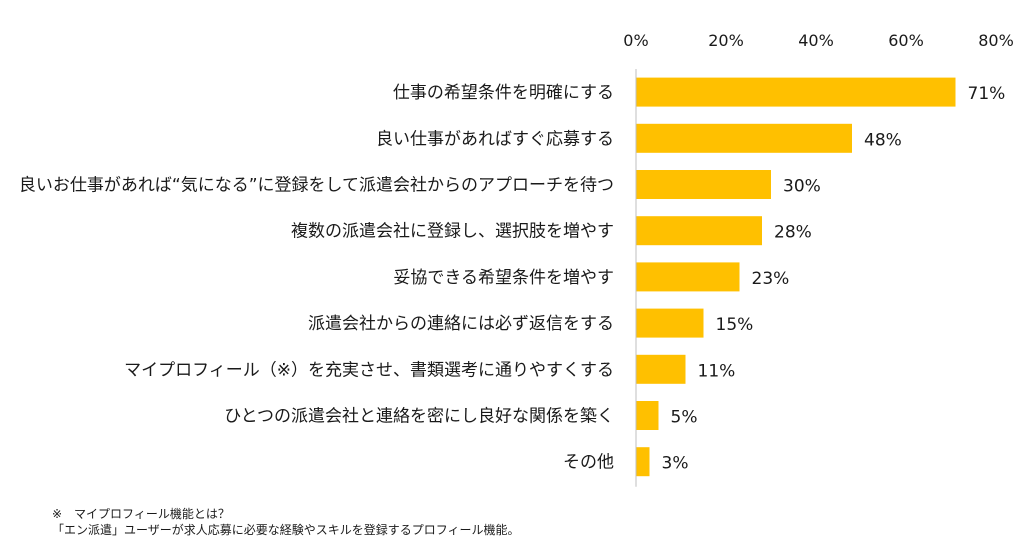 This screenshot has width=1032, height=553. What do you see at coordinates (883, 140) in the screenshot?
I see `value-label: 48%` at bounding box center [883, 140].